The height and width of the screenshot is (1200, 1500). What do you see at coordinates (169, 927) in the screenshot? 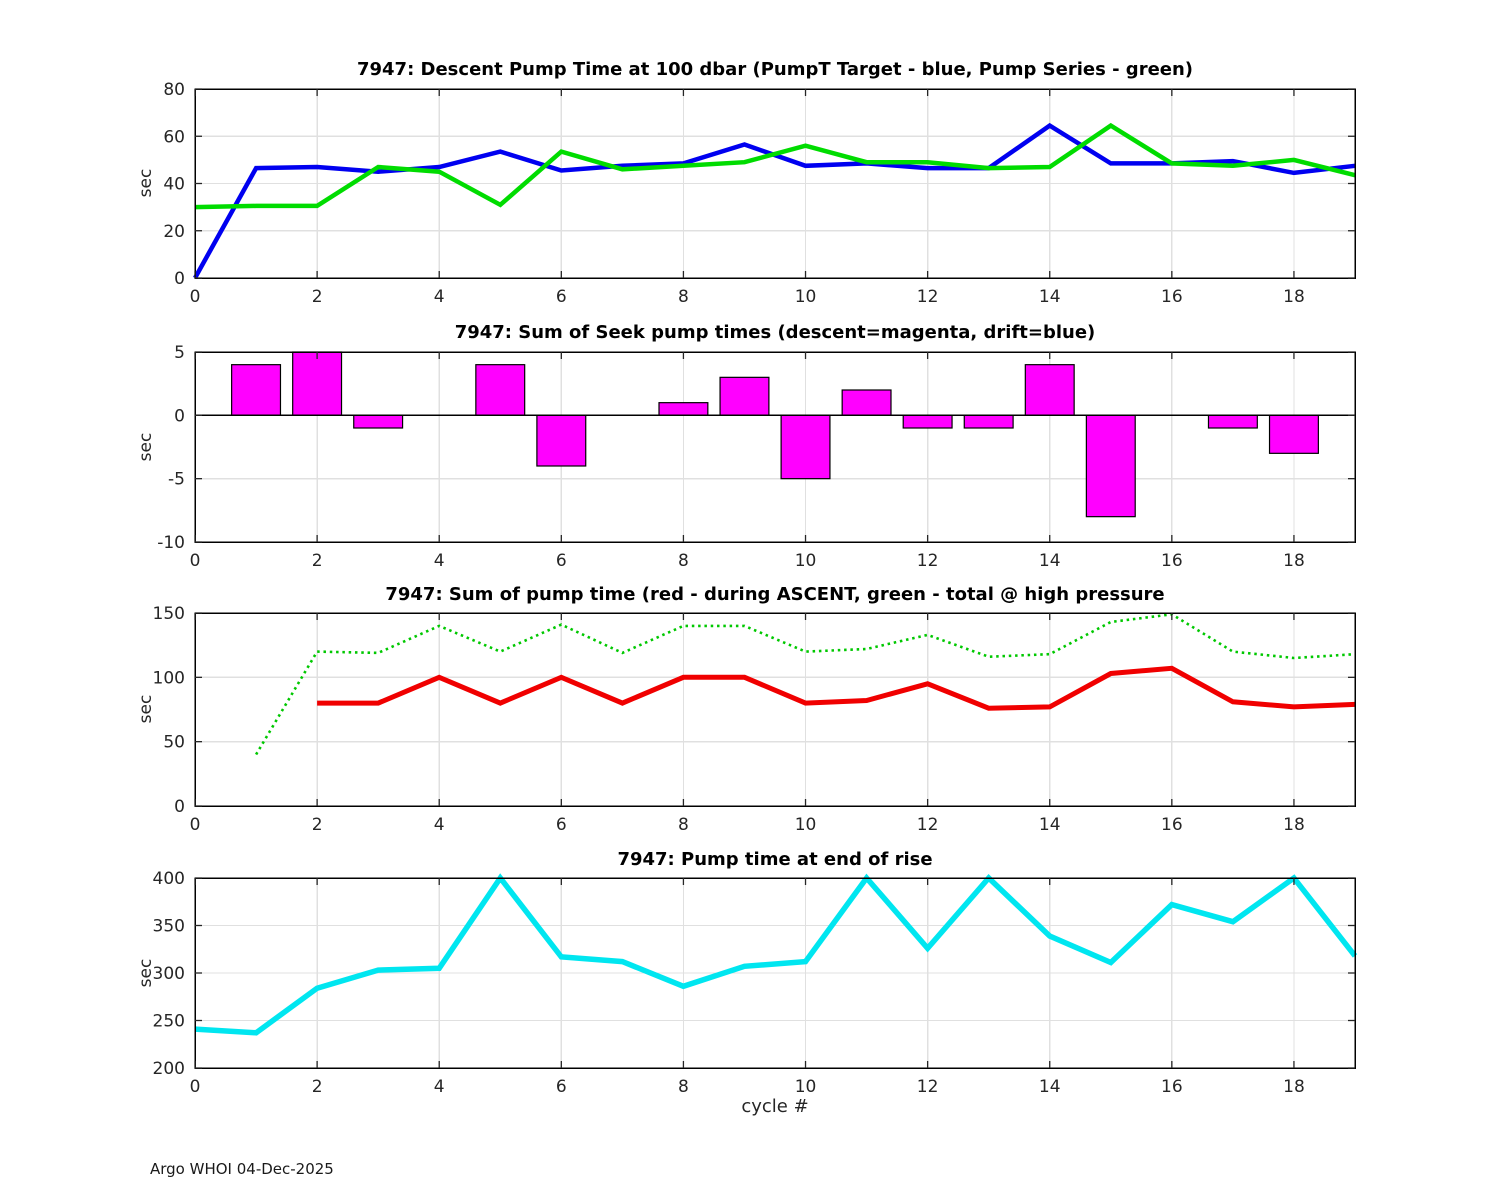
I see `svg-text: 350` at bounding box center [169, 927].